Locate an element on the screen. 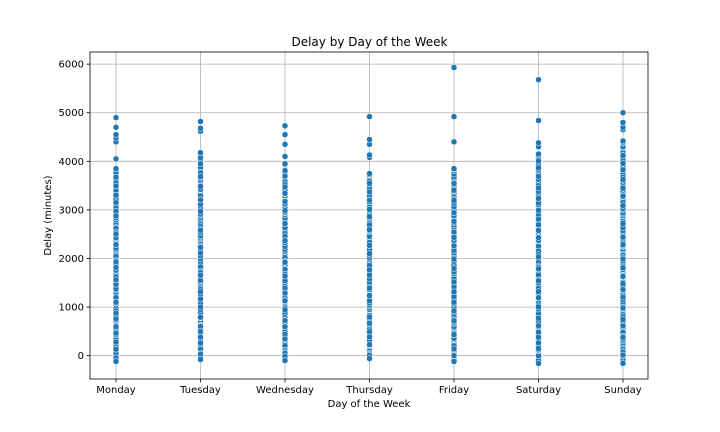 The width and height of the screenshot is (720, 432). y-tick-label: 0 is located at coordinates (81, 356).